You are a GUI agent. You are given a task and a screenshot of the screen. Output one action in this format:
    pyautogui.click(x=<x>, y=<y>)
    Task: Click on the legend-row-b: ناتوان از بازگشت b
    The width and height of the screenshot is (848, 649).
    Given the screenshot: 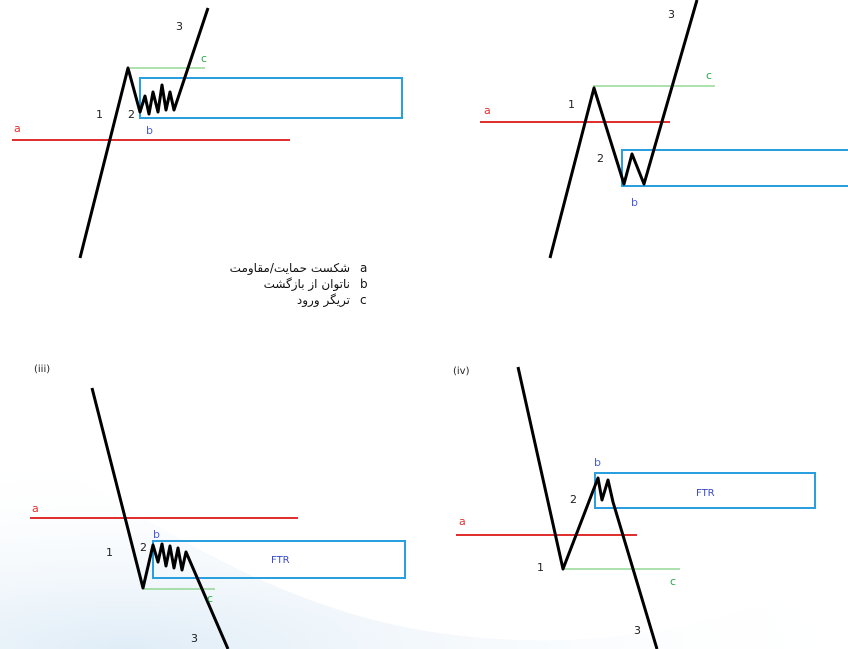 What is the action you would take?
    pyautogui.click(x=270, y=284)
    